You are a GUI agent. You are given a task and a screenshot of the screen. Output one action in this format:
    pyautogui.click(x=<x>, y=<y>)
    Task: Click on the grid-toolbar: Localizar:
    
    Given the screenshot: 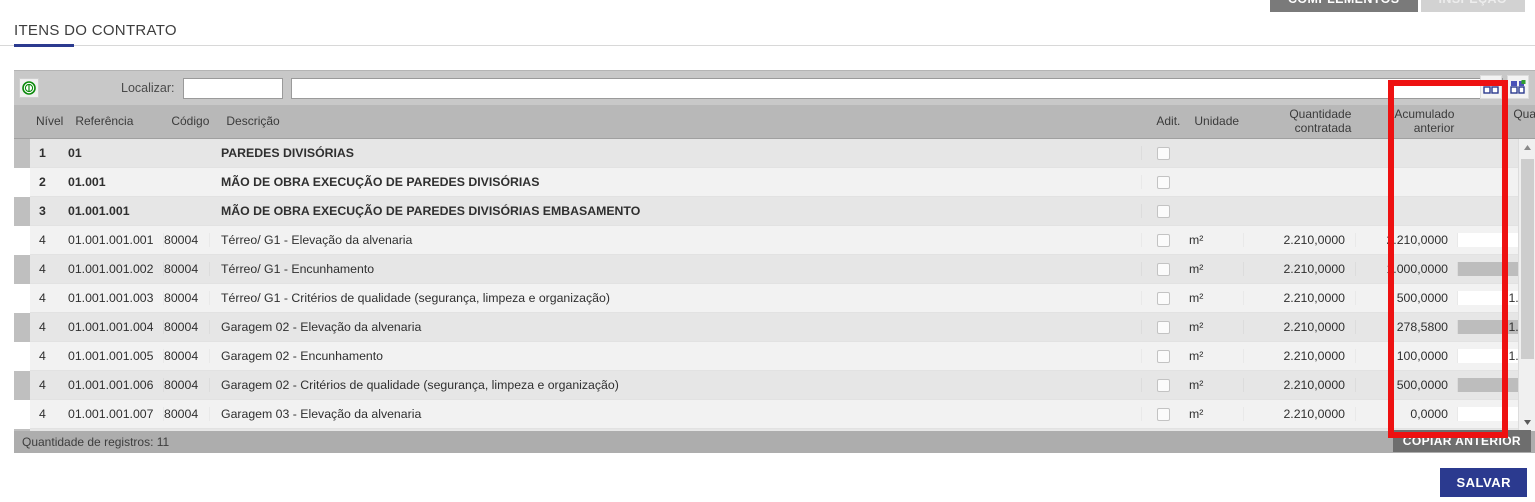 What is the action you would take?
    pyautogui.click(x=774, y=88)
    